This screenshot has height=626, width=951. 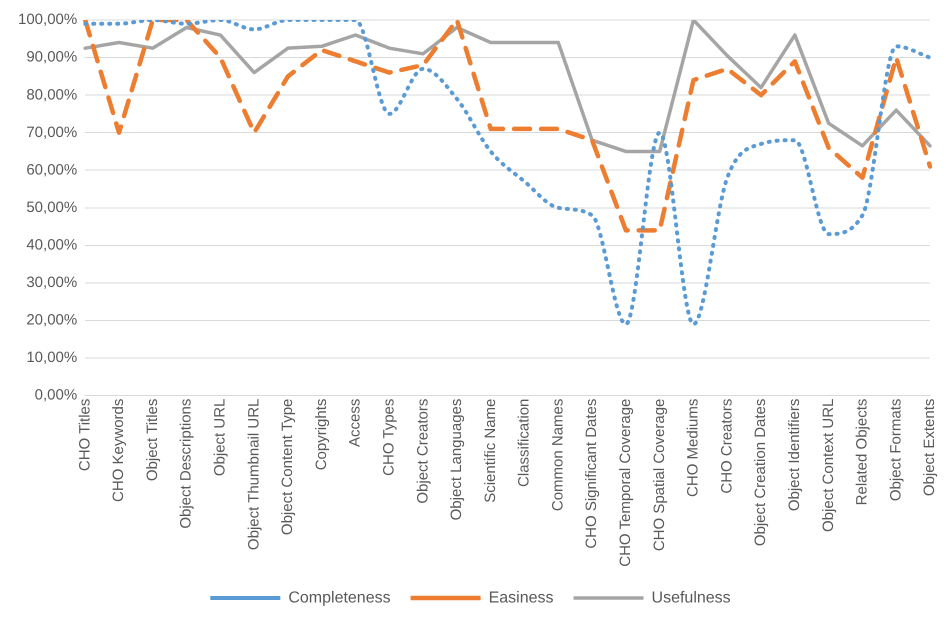 I want to click on x-tick-label: Object Identifiers, so click(x=794, y=455).